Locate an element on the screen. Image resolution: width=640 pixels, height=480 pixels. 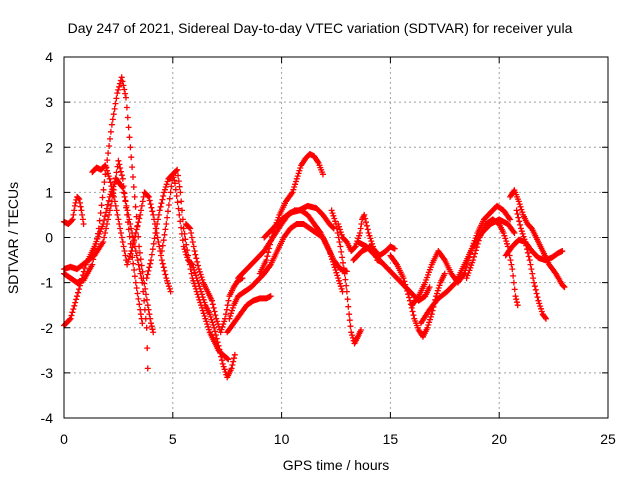
y-tick-label: 1 is located at coordinates (49, 192).